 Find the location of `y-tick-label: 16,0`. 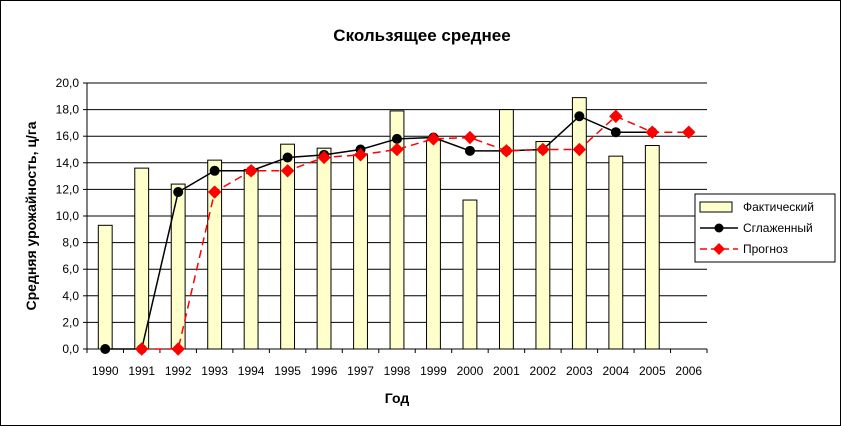

y-tick-label: 16,0 is located at coordinates (68, 136).